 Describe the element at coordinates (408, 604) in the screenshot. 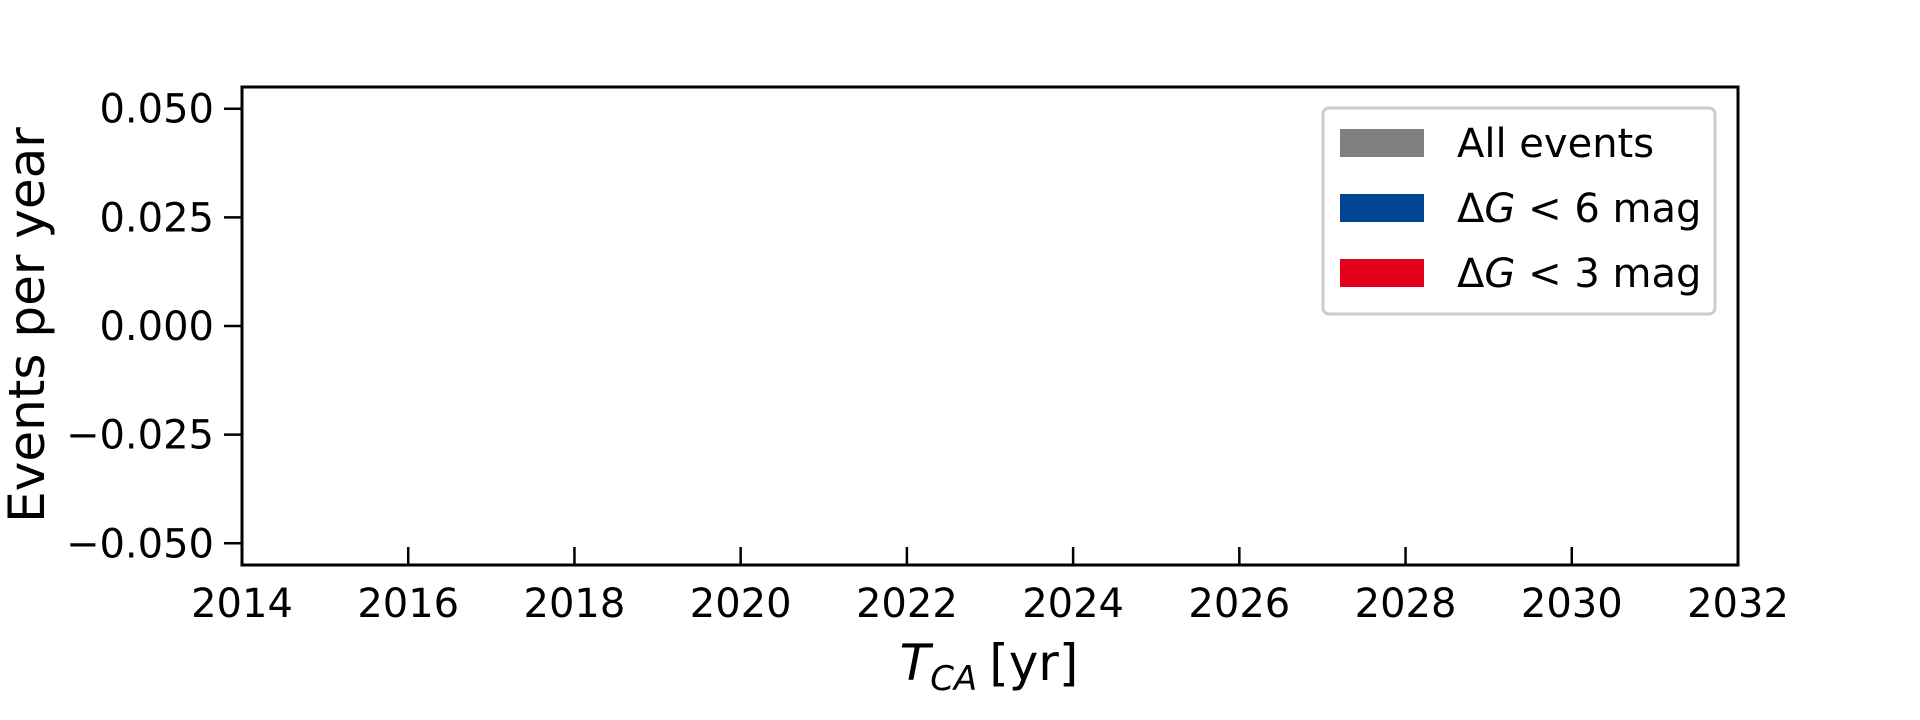

I see `x-tick-label: 2016` at that location.